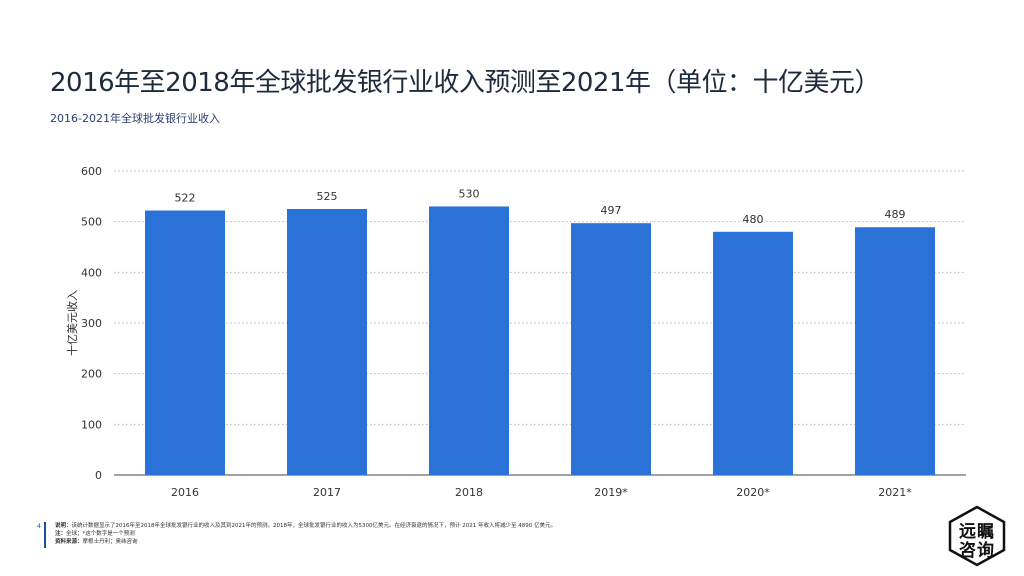 Image resolution: width=1024 pixels, height=576 pixels. I want to click on logo-line-2: 咨询, so click(977, 551).